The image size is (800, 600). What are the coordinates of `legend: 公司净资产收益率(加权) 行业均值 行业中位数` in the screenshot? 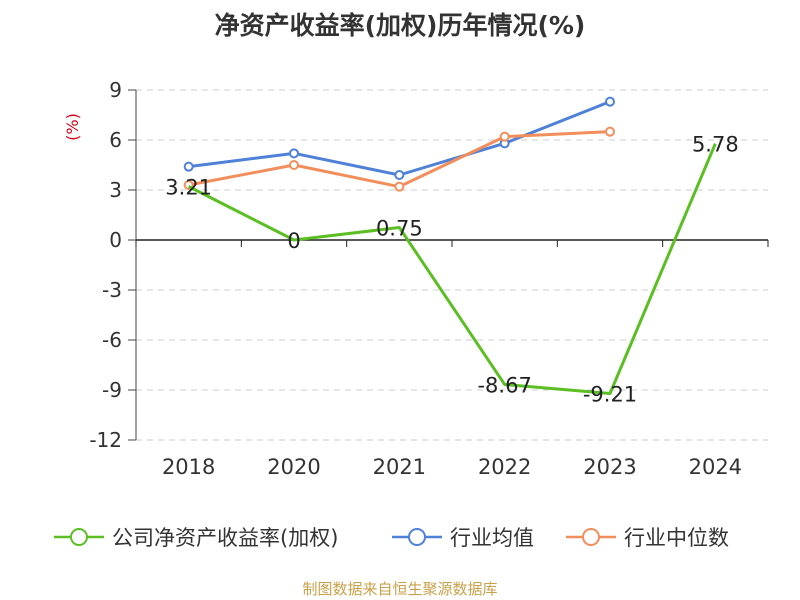 It's located at (400, 537).